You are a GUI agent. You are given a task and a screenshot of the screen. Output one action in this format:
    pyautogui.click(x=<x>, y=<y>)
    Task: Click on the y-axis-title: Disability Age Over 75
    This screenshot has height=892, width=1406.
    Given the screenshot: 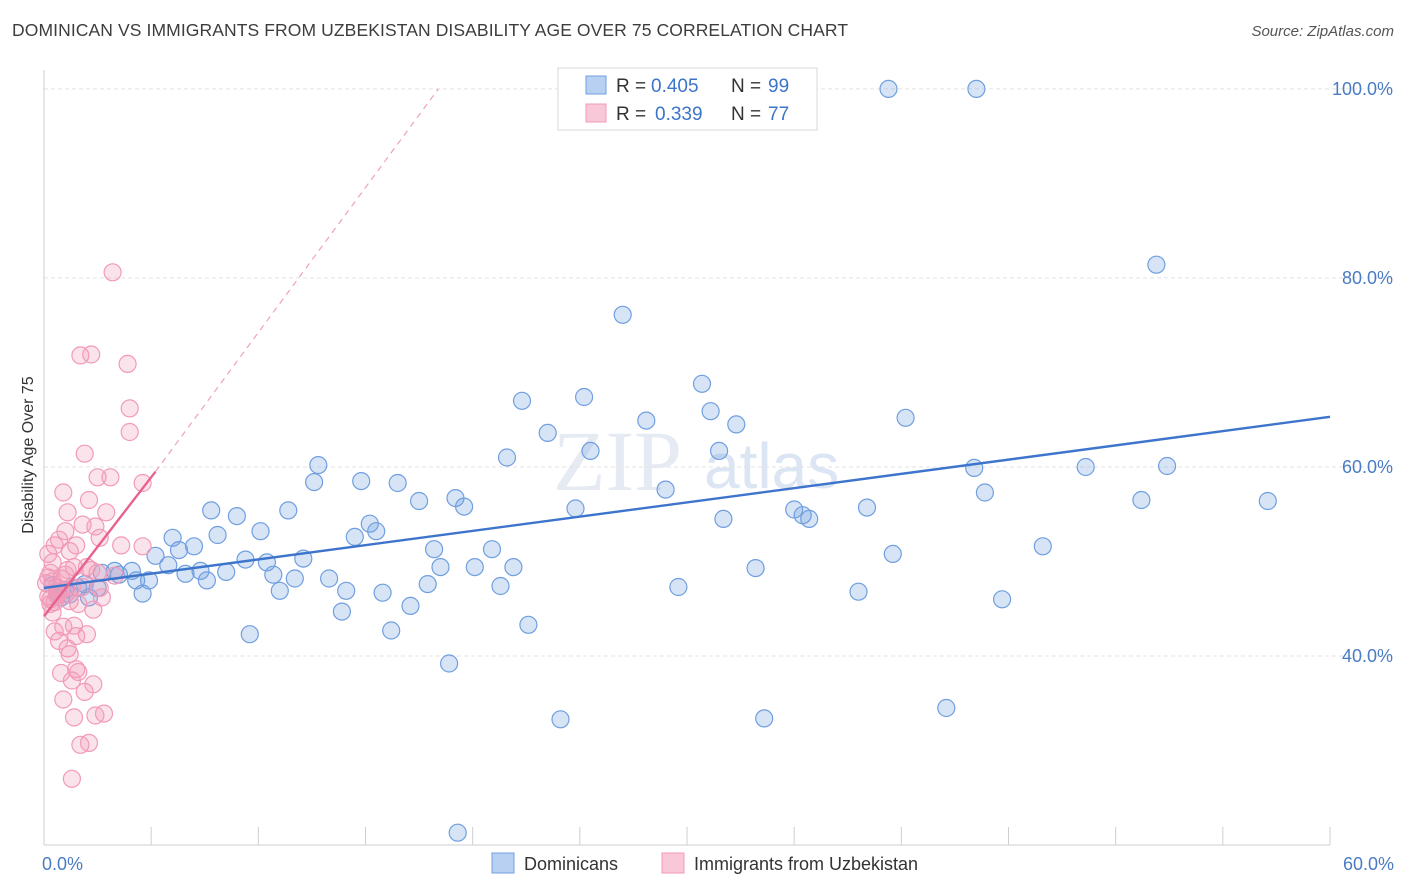 What is the action you would take?
    pyautogui.click(x=28, y=455)
    